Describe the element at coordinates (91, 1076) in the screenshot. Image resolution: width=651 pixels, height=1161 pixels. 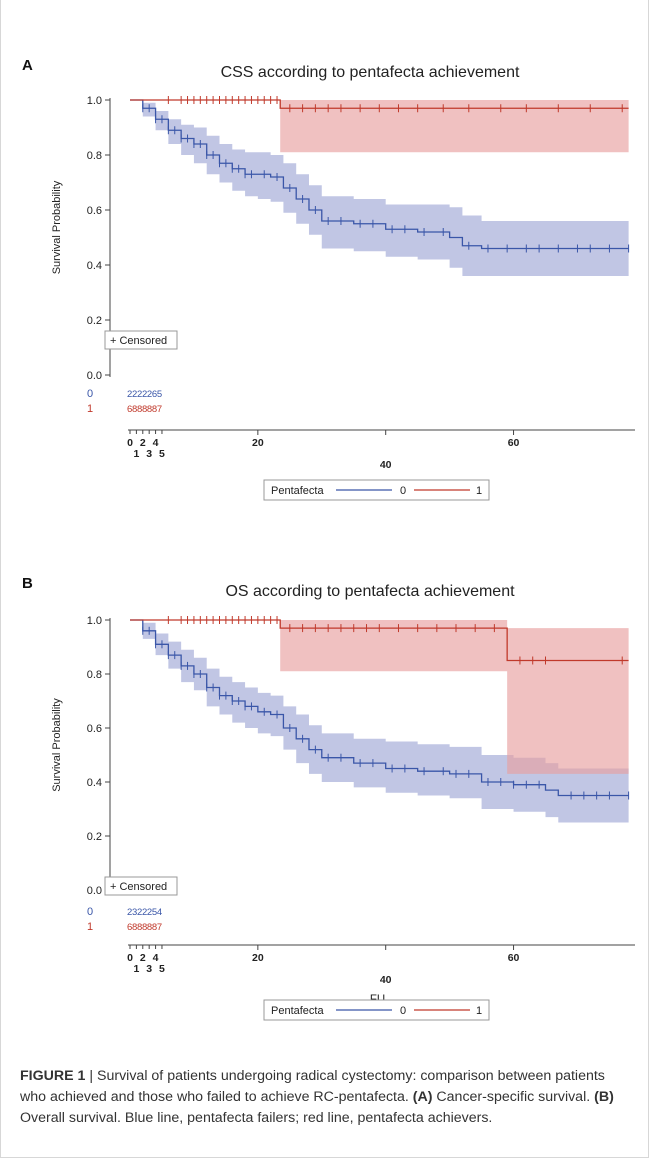
I see `caption-sep: |` at that location.